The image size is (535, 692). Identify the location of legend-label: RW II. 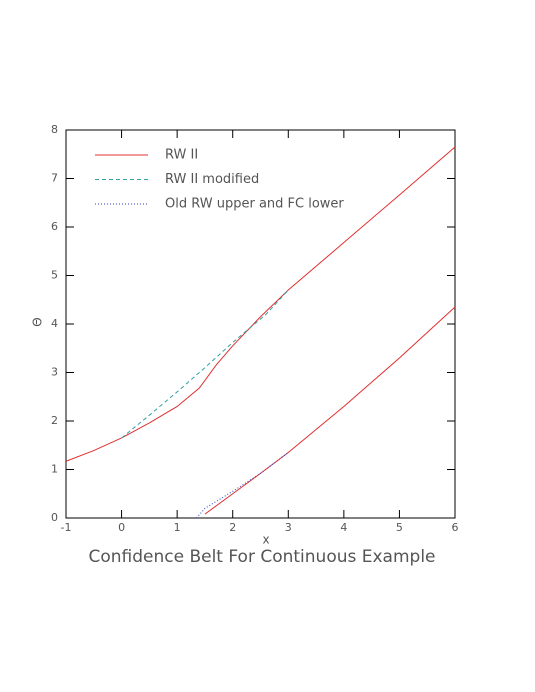
(181, 155).